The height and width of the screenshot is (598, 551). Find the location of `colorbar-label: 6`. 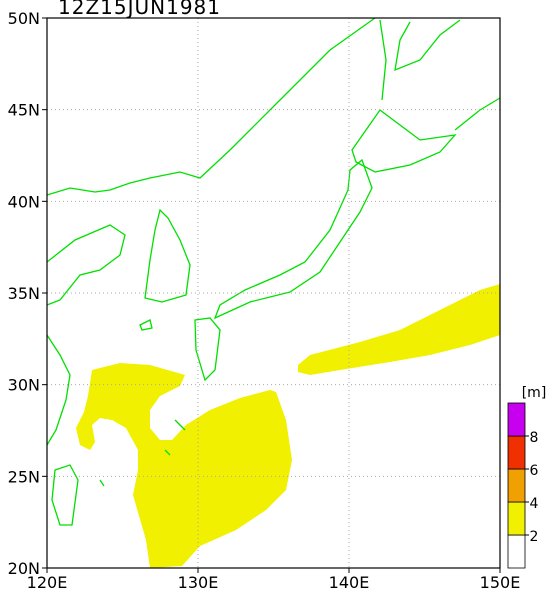

colorbar-label: 6 is located at coordinates (534, 471).